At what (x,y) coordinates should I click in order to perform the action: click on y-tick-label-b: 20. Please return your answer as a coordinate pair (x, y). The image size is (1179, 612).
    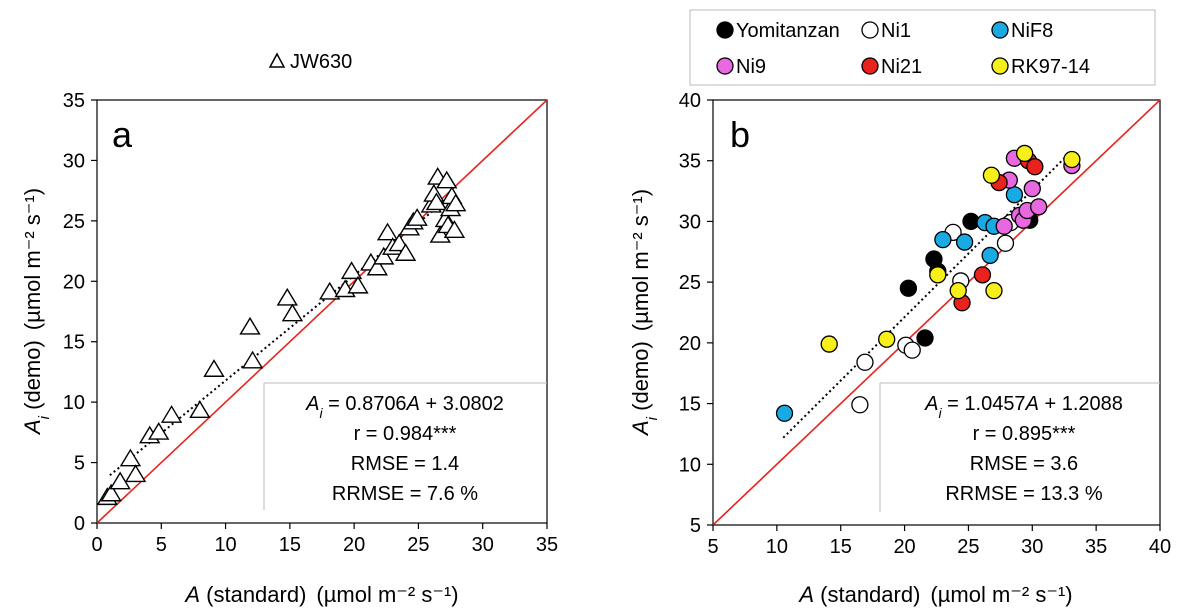
    Looking at the image, I should click on (690, 344).